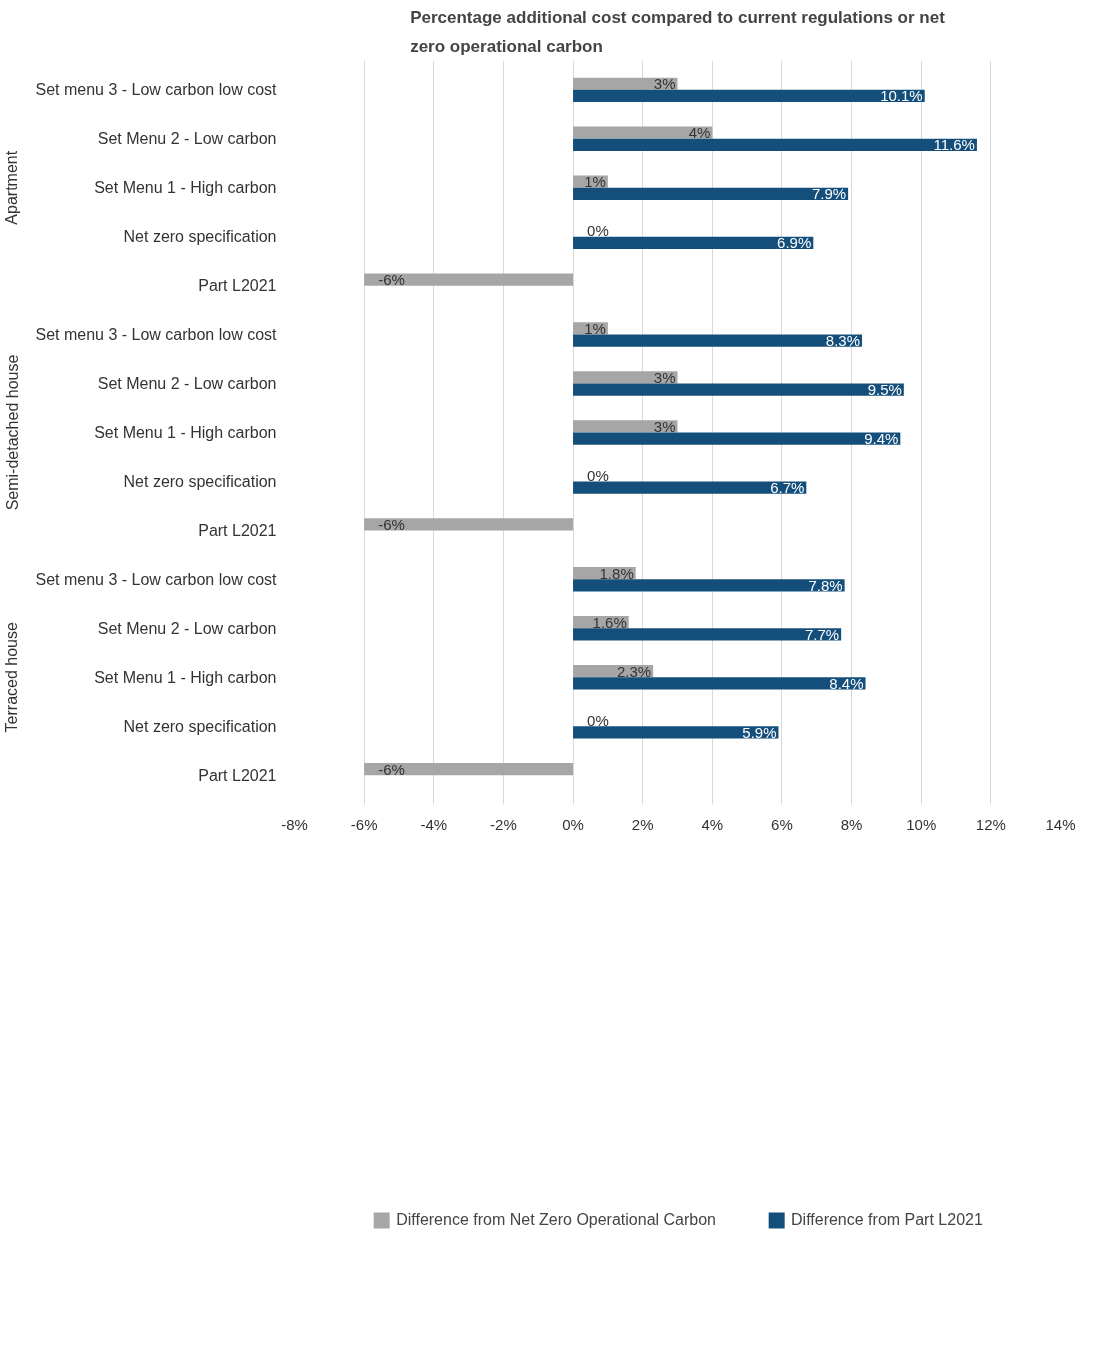  What do you see at coordinates (759, 732) in the screenshot?
I see `data-label: 5.9%` at bounding box center [759, 732].